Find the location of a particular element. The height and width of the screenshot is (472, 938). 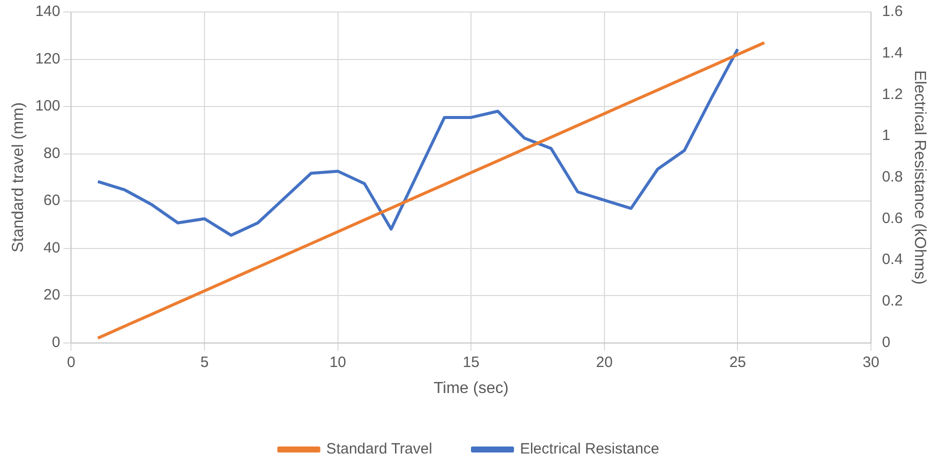

y2-tick-label: 1.6 is located at coordinates (892, 11).